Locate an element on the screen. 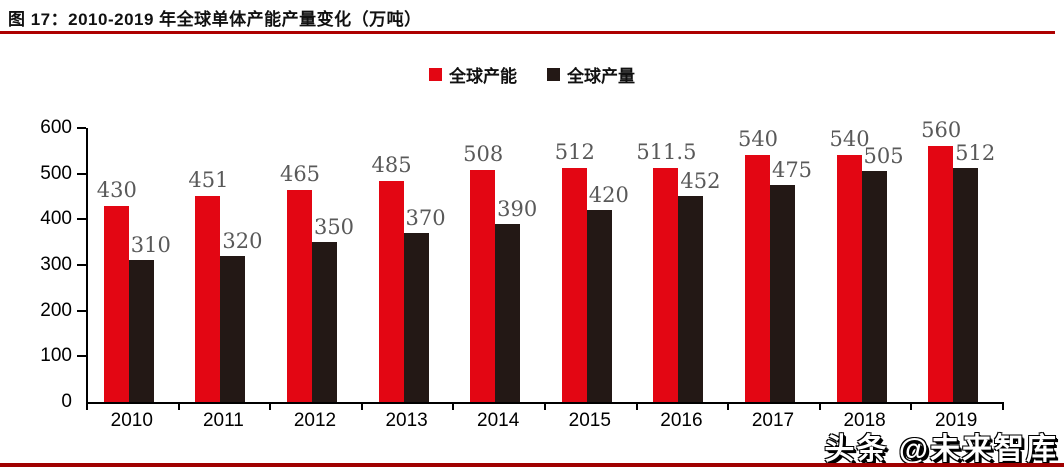 The height and width of the screenshot is (470, 1064). x-axis-label-2012: 2012 is located at coordinates (315, 420).